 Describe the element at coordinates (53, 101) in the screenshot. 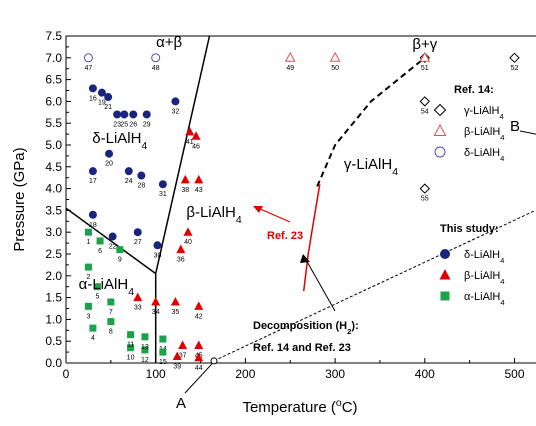

I see `y-tick-label: 6.0` at that location.